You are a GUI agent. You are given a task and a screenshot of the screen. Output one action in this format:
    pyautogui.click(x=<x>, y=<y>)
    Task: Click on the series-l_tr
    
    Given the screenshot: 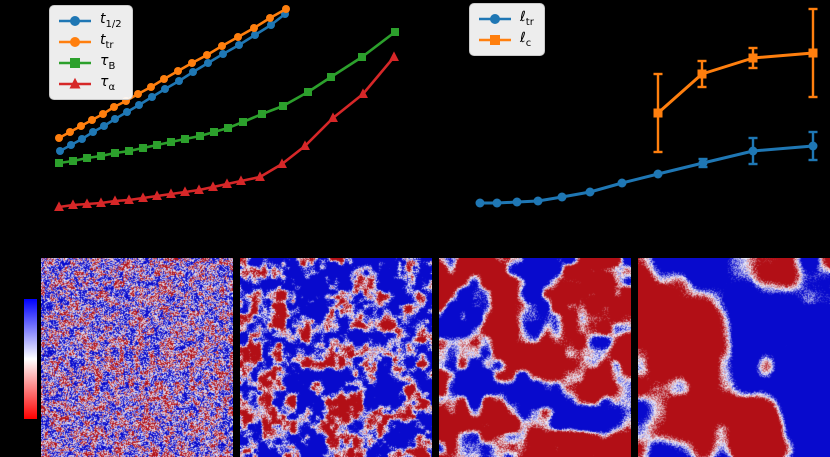 What is the action you would take?
    pyautogui.click(x=646, y=169)
    